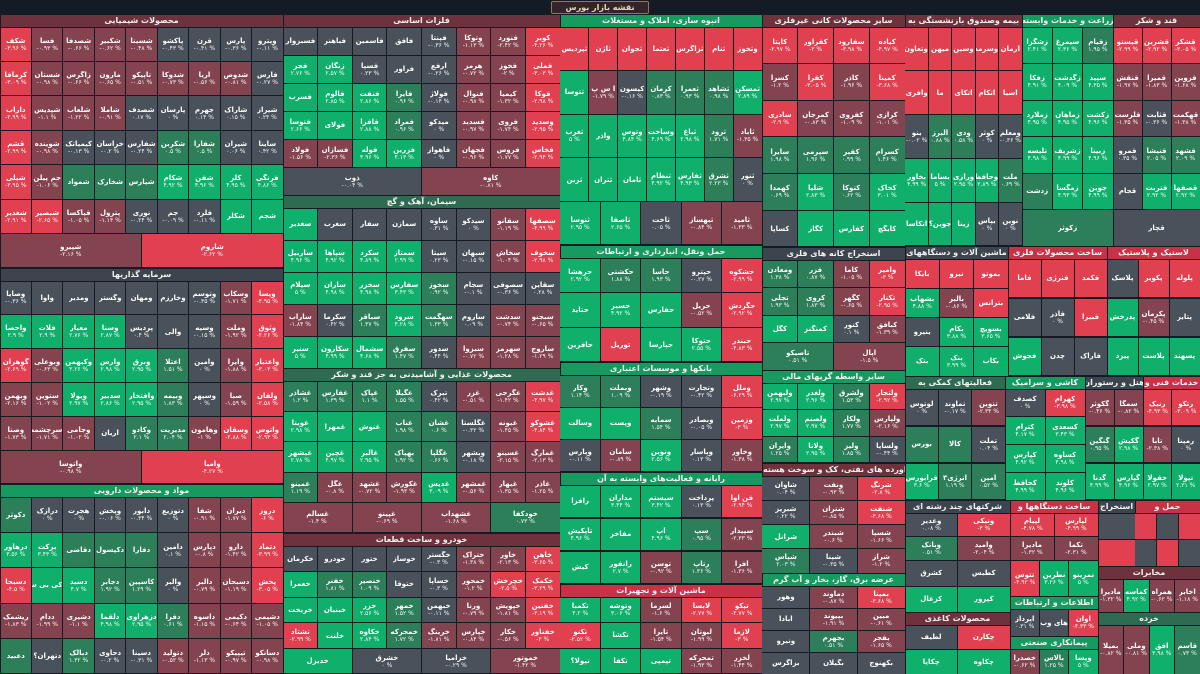 The width and height of the screenshot is (1200, 674). What do you see at coordinates (922, 332) in the screenshot?
I see `treemap-tile: بنیرو` at bounding box center [922, 332].